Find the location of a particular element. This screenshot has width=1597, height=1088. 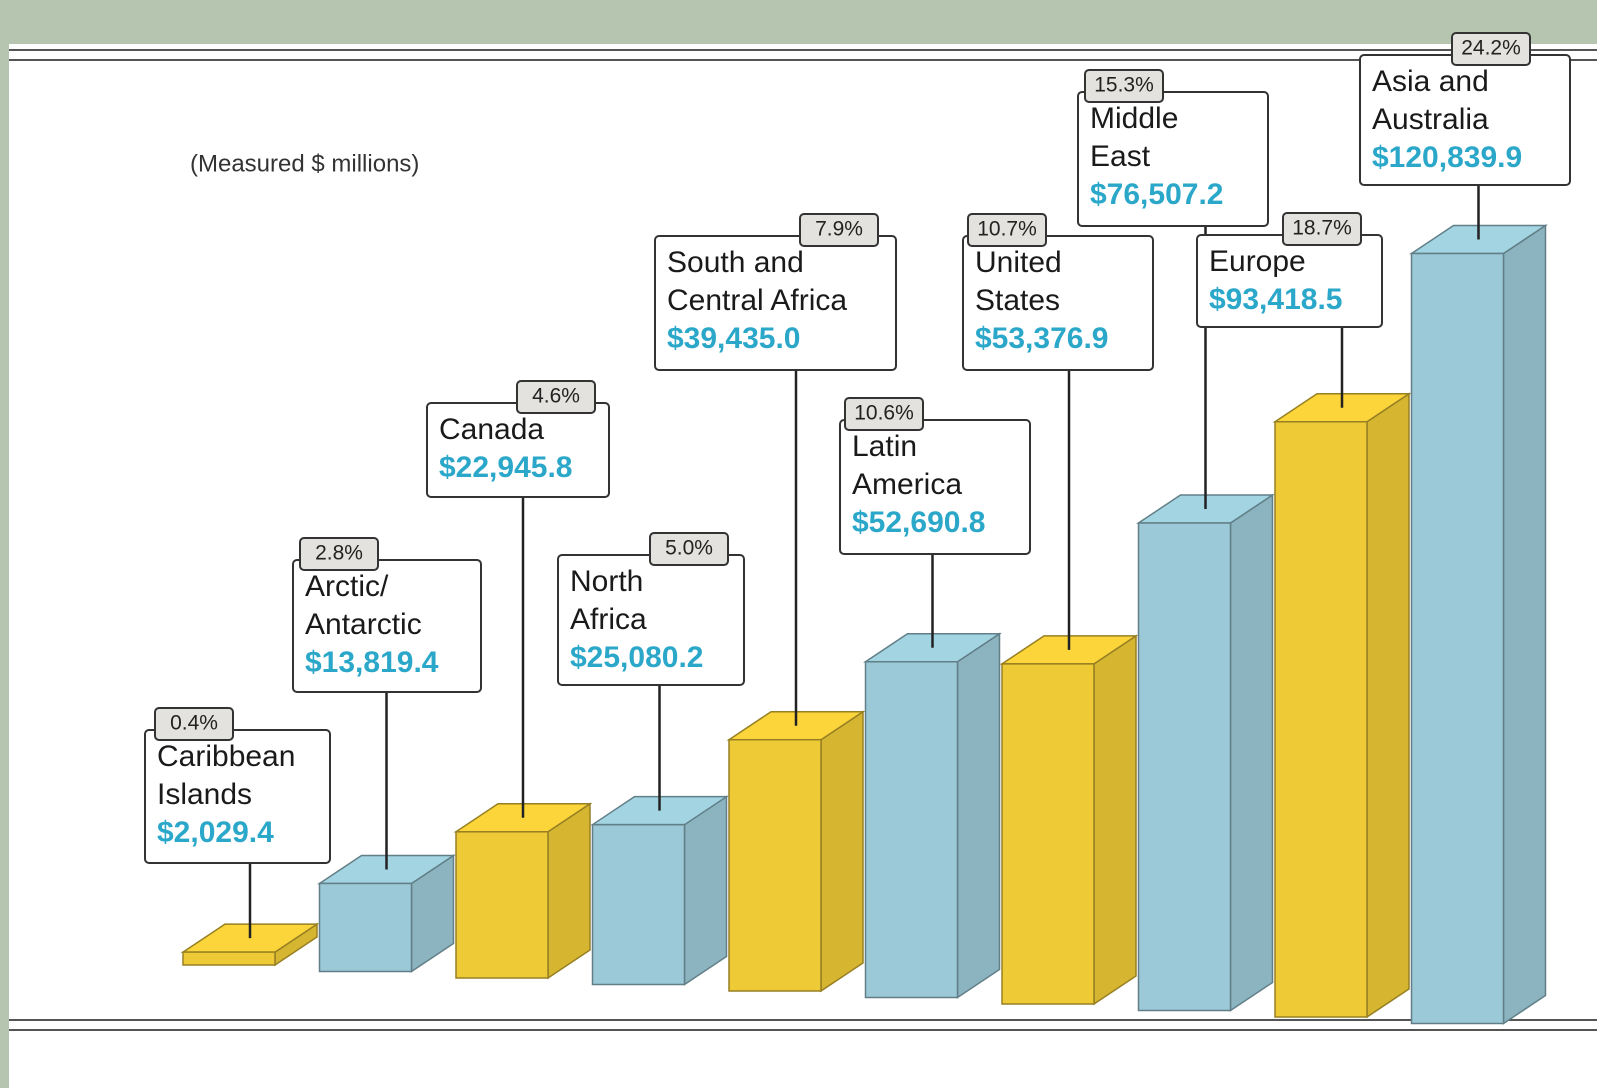

percent-label: 0.4% is located at coordinates (194, 723).